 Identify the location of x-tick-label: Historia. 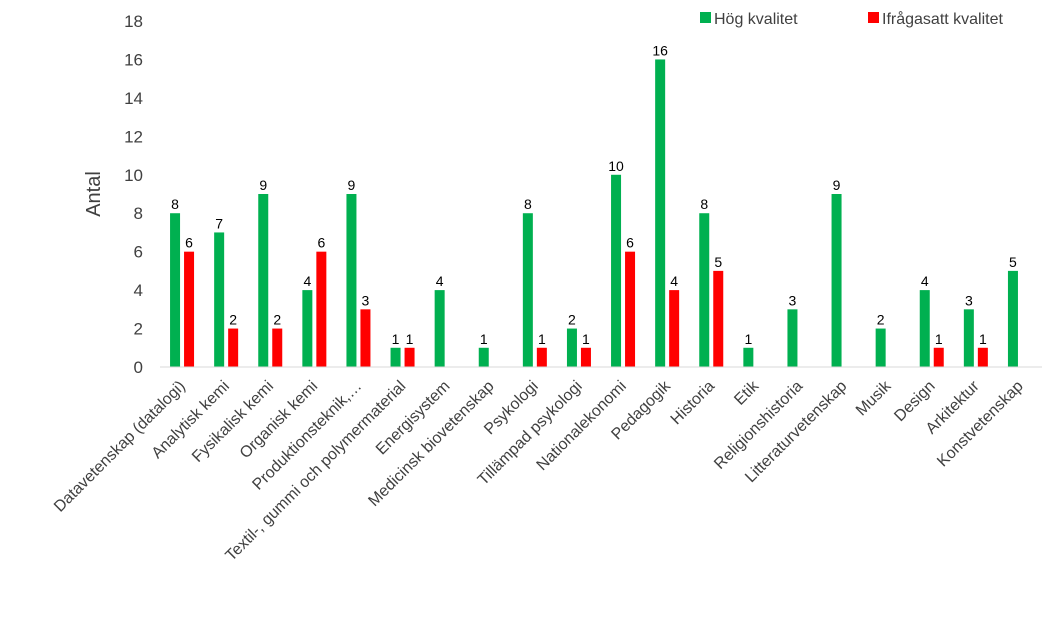
(693, 403).